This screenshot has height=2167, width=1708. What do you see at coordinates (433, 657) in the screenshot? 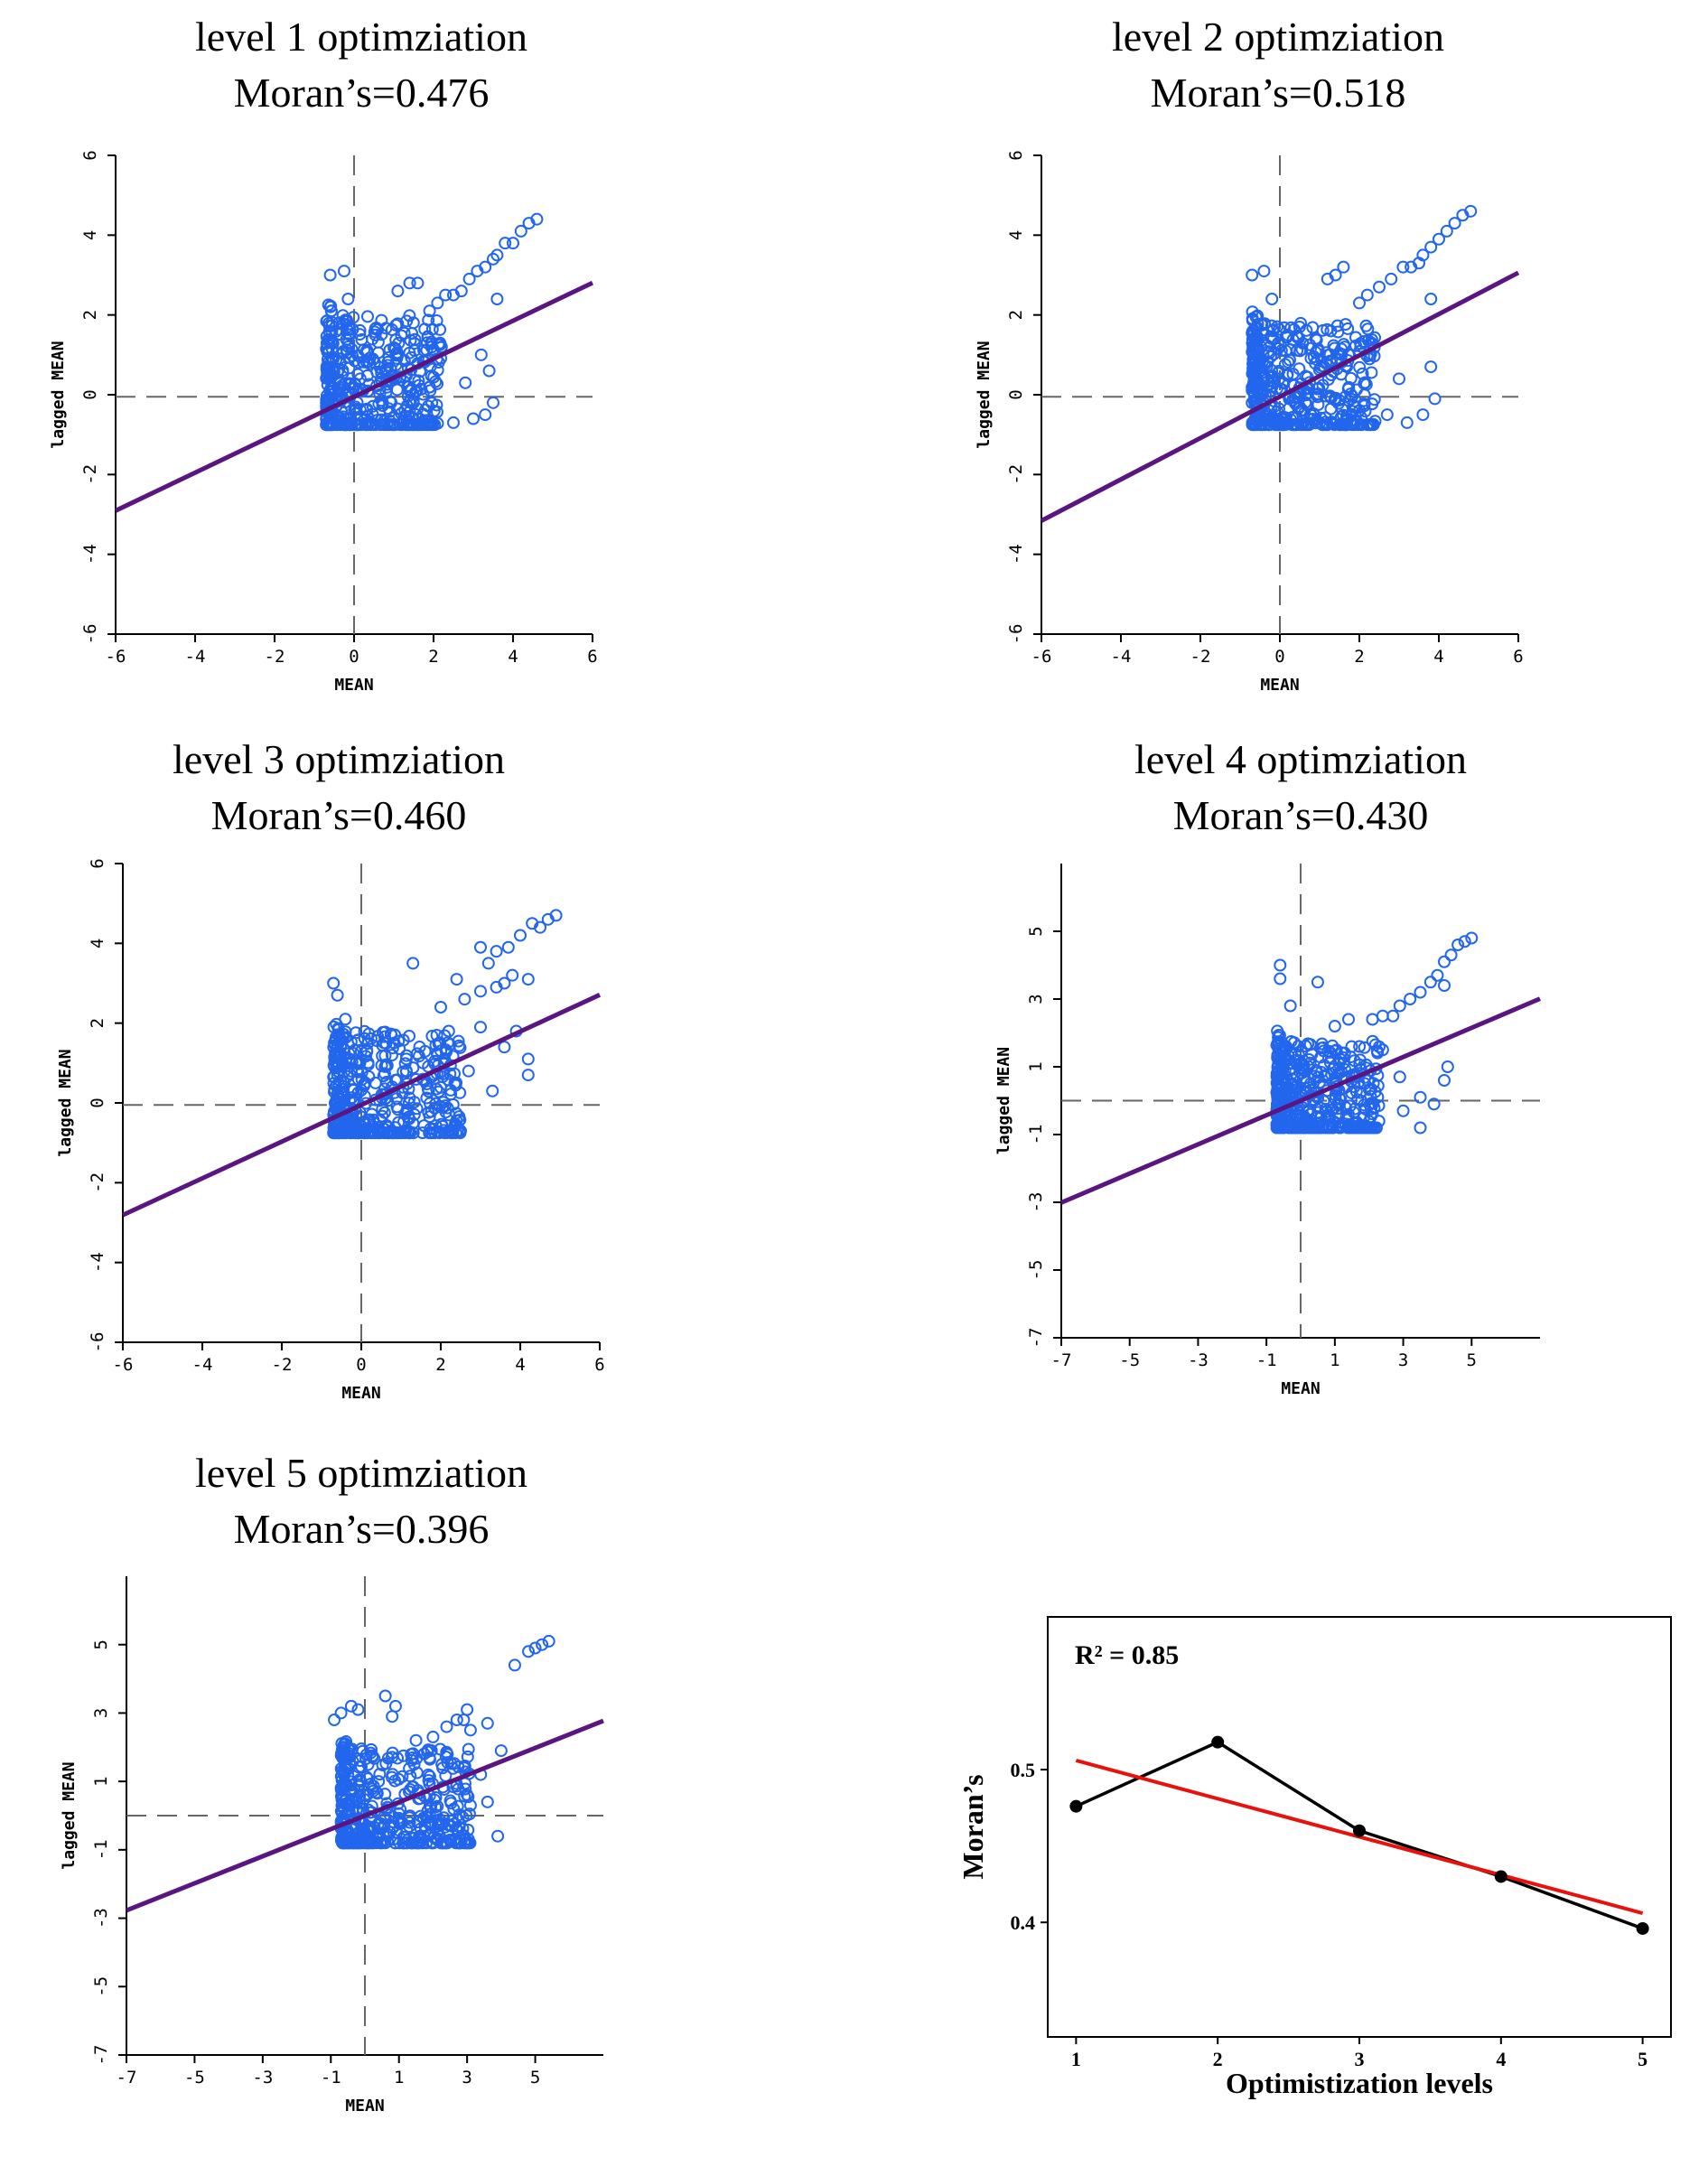
I see `x-tick-label: 2` at bounding box center [433, 657].